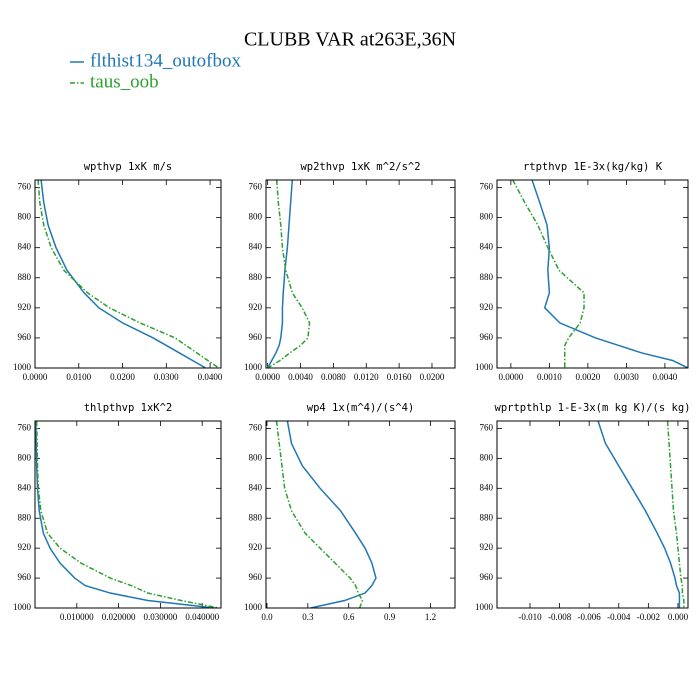 This screenshot has width=700, height=700. Describe the element at coordinates (210, 377) in the screenshot. I see `x-tick-label: 0.0400` at that location.